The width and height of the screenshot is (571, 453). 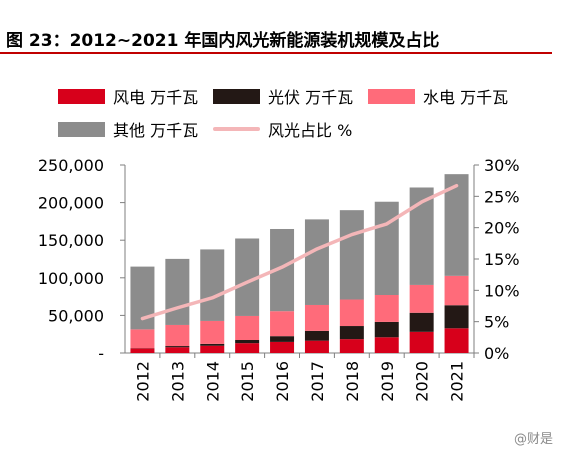 I want to click on bar-solar-2016, so click(x=282, y=339).